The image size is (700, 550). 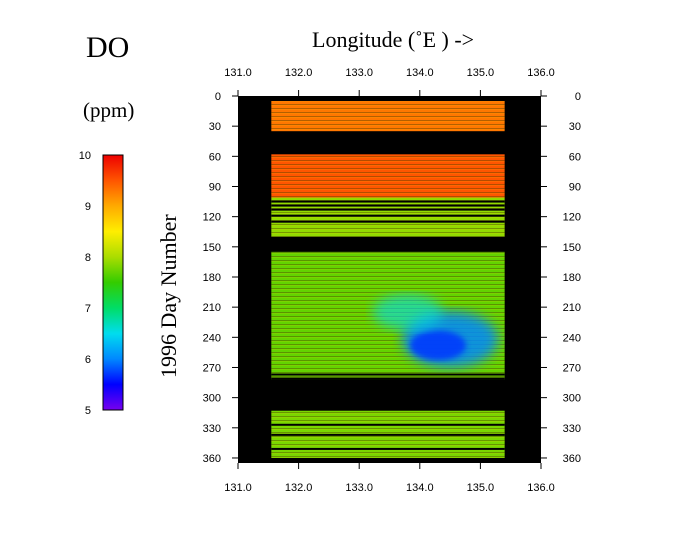 What do you see at coordinates (88, 411) in the screenshot?
I see `colorbar-tick-label: 5` at bounding box center [88, 411].